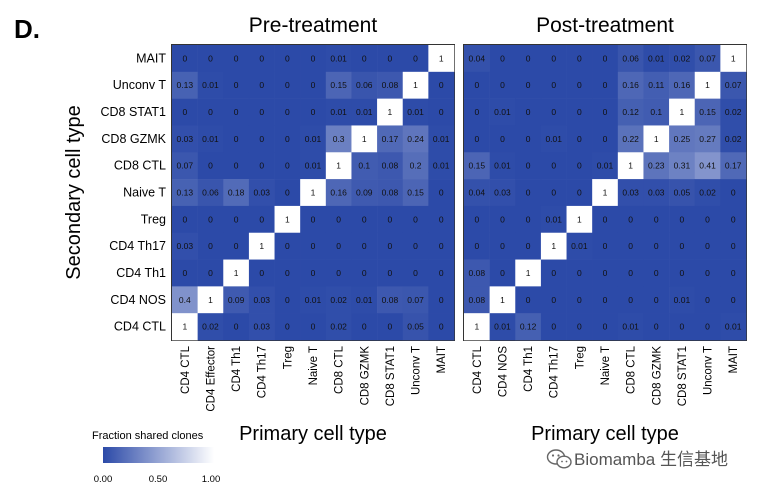 This screenshot has width=776, height=489. What do you see at coordinates (503, 371) in the screenshot?
I see `column-label: CD4 NOS` at bounding box center [503, 371].